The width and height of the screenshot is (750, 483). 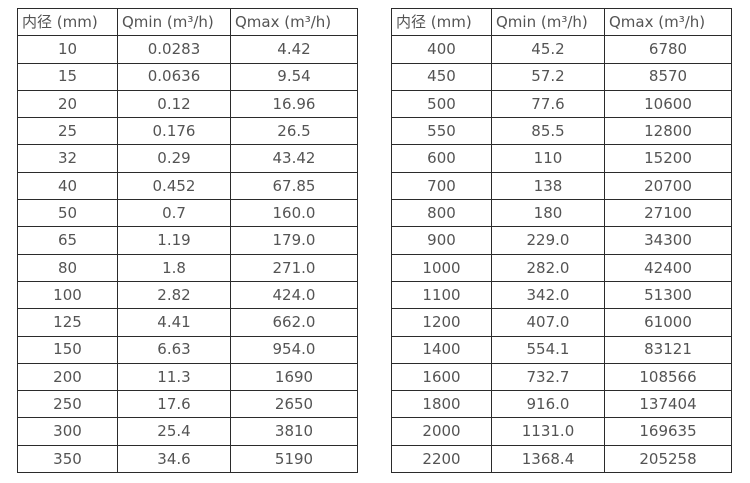 I want to click on table-cell: 1200, so click(x=441, y=322).